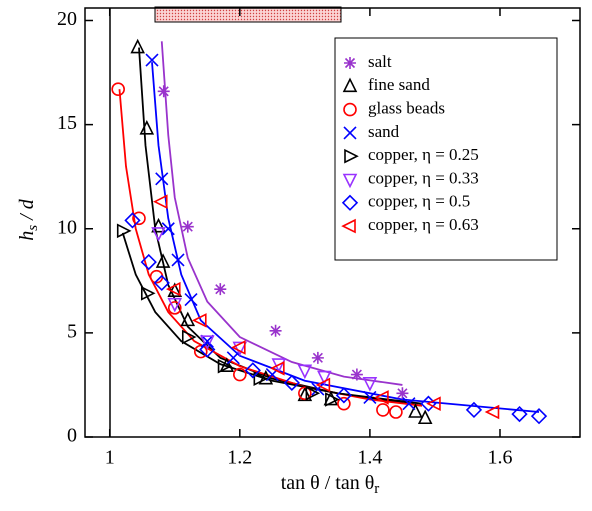  I want to click on legend-label: copper, η = 0.25, so click(423, 154).